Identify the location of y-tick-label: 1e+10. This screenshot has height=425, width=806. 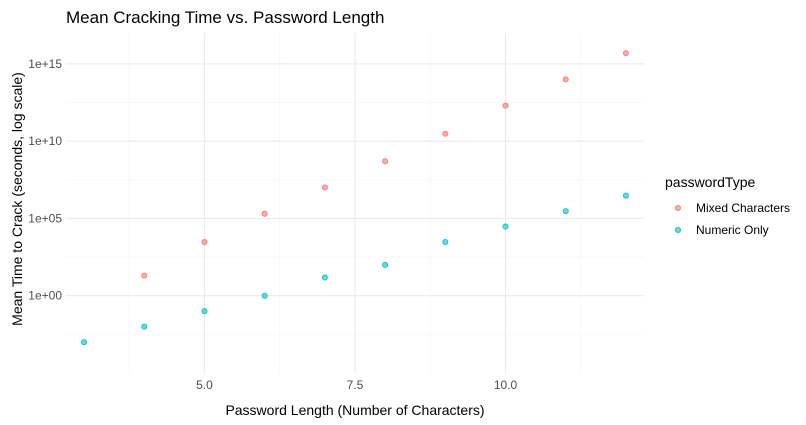
(45, 141).